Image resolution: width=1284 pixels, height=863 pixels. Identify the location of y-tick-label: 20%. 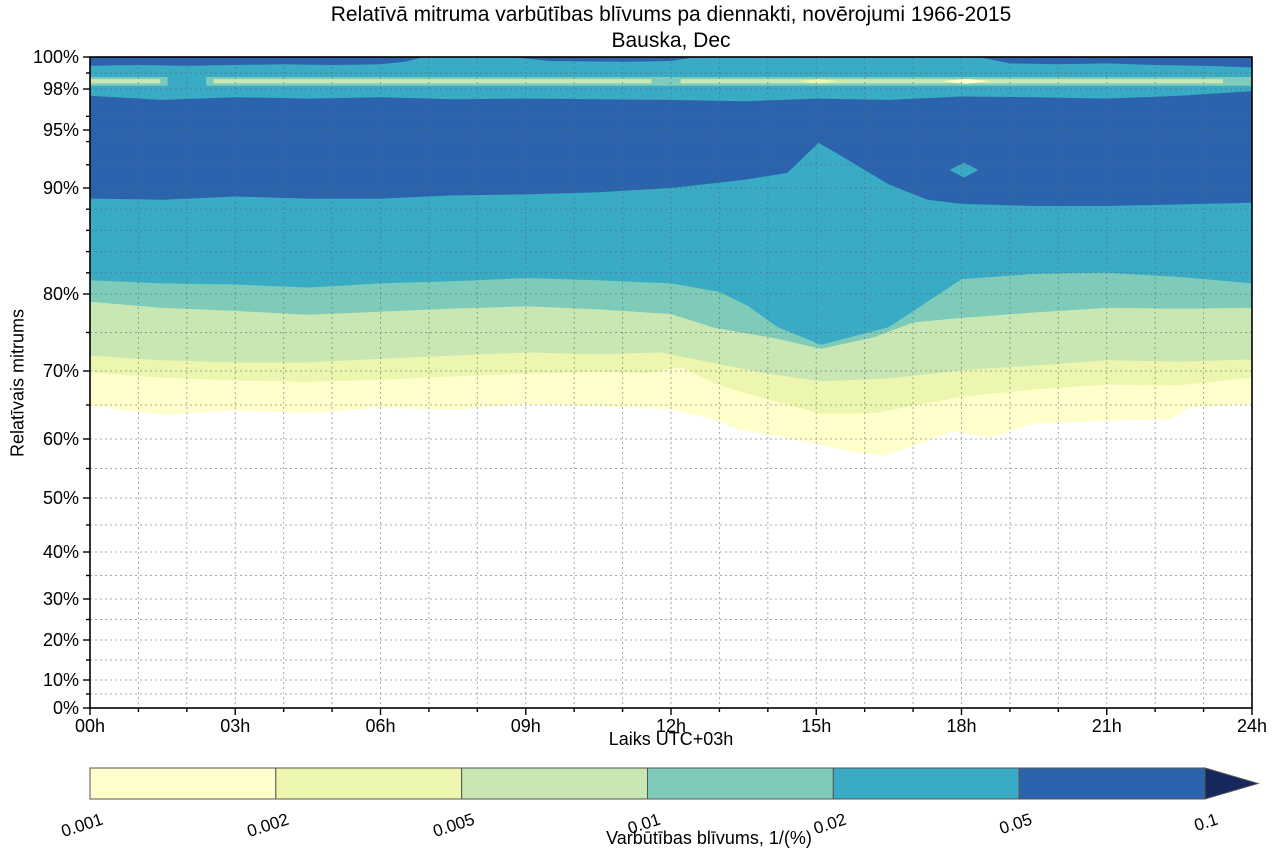
(61, 640).